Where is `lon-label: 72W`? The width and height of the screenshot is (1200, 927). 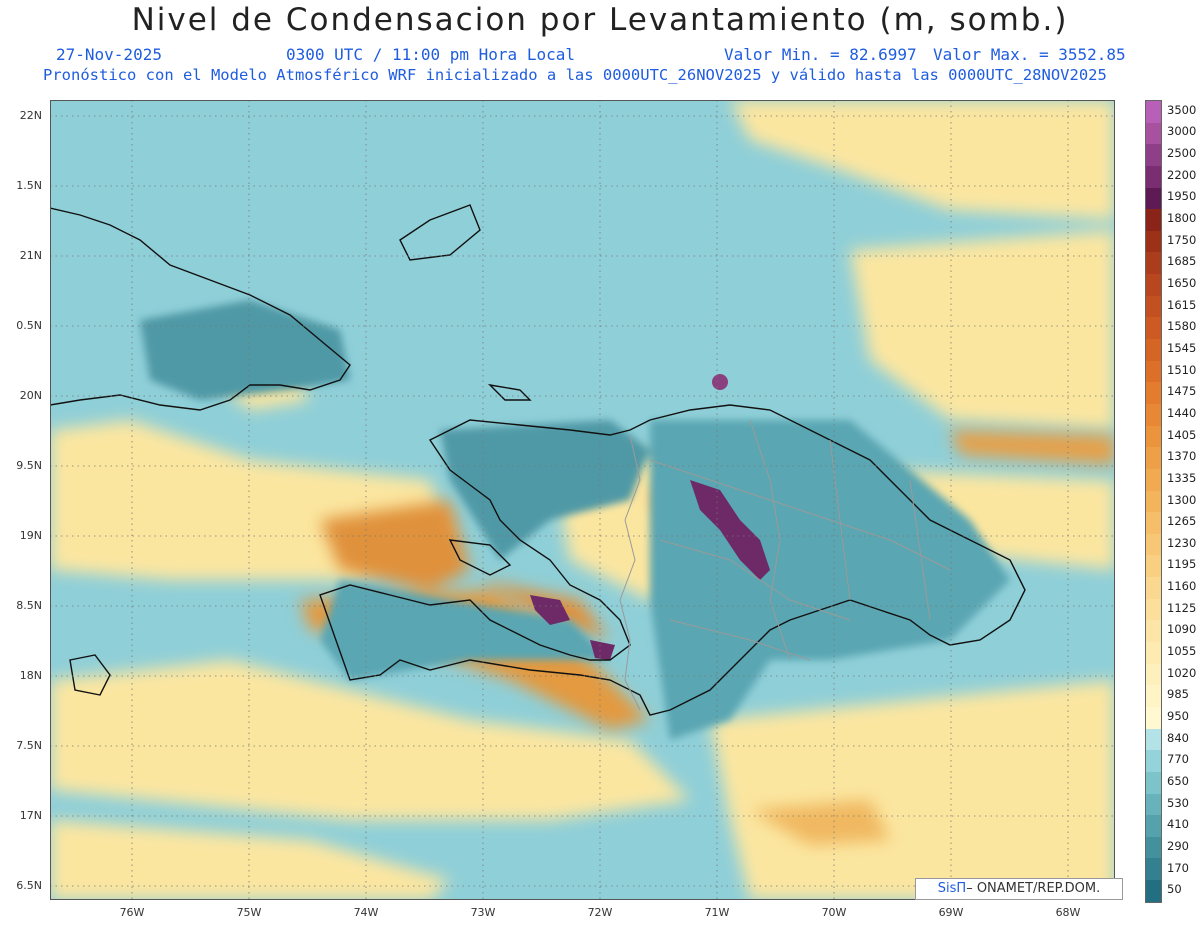 lon-label: 72W is located at coordinates (600, 912).